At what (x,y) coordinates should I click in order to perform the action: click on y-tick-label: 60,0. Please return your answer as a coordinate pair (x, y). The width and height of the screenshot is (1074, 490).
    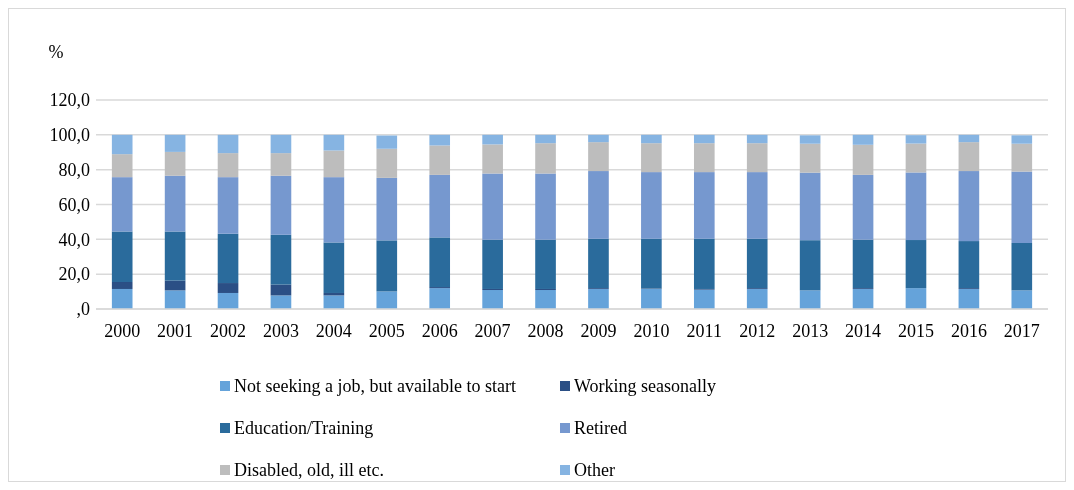
    Looking at the image, I should click on (74, 204).